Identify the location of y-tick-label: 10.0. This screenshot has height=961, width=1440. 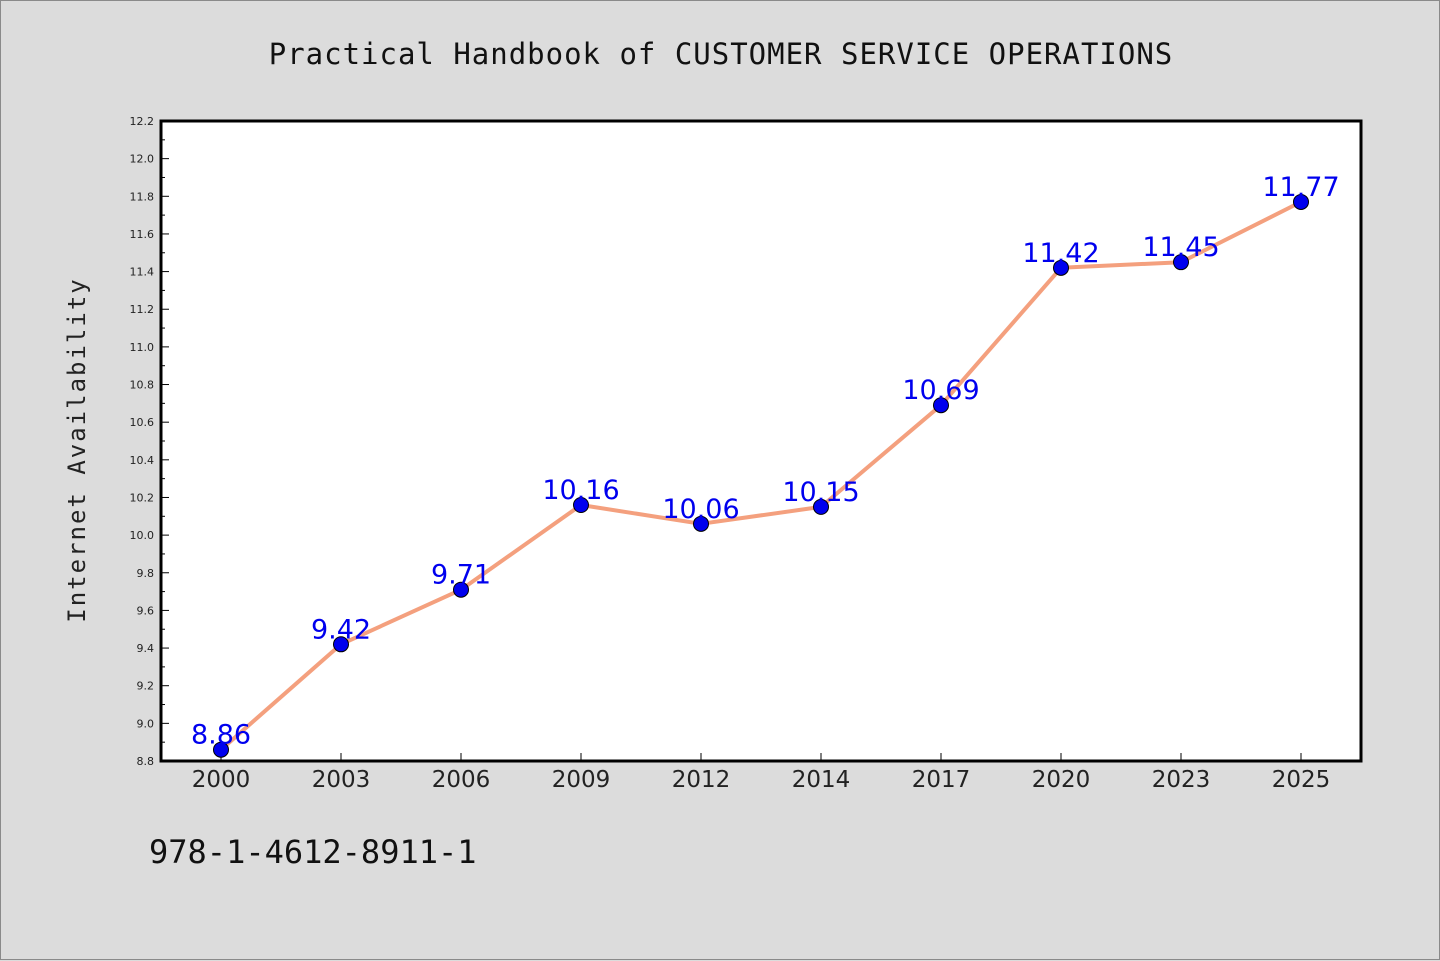
(142, 535).